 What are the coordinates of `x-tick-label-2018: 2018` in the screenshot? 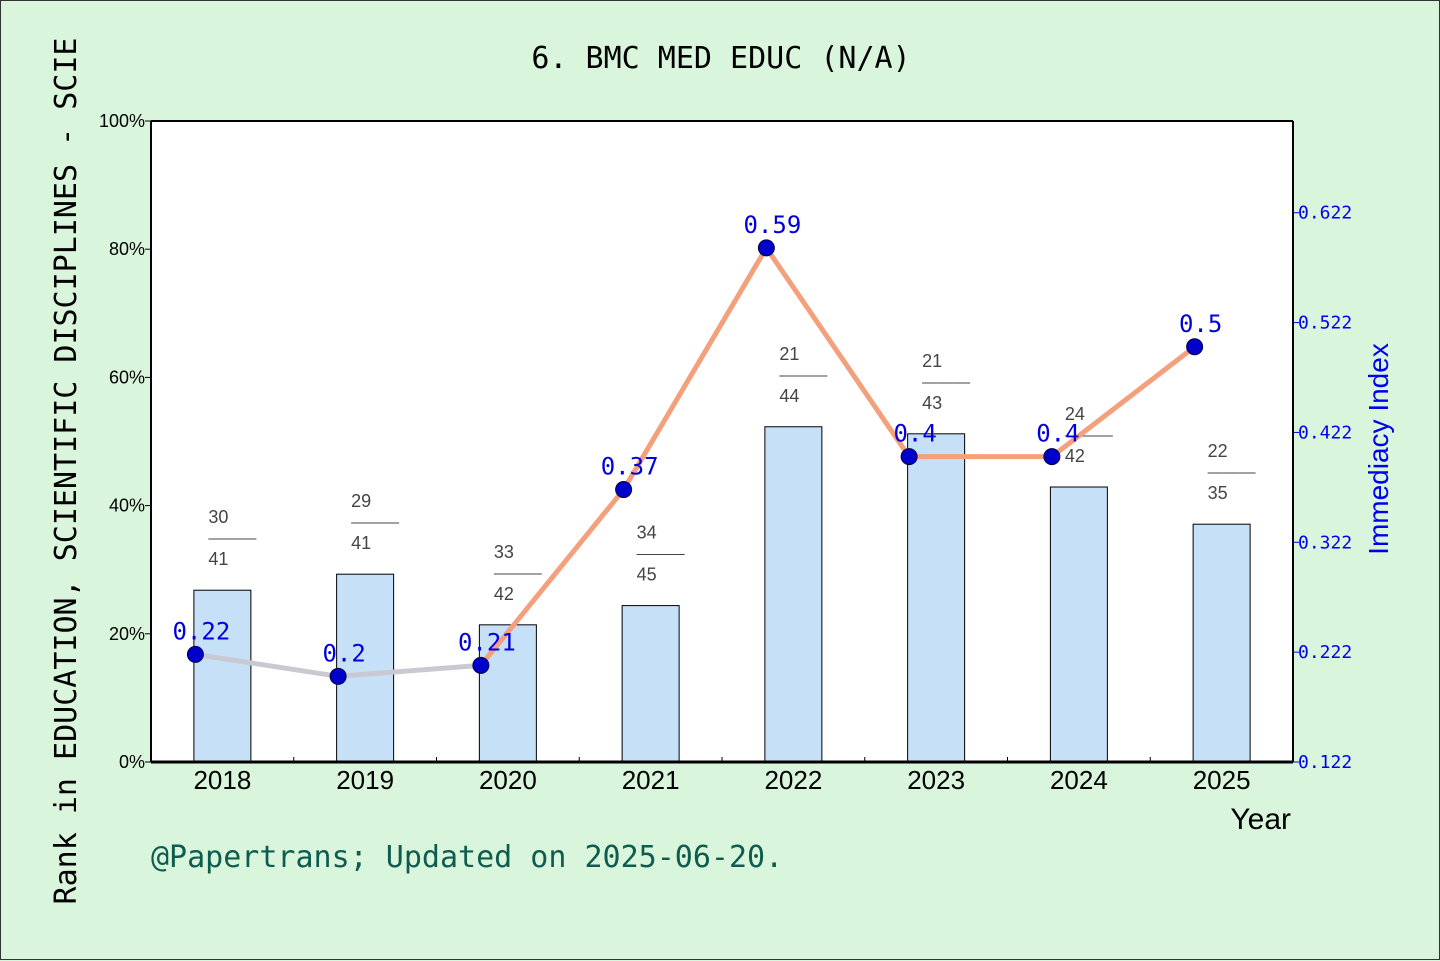 It's located at (222, 780).